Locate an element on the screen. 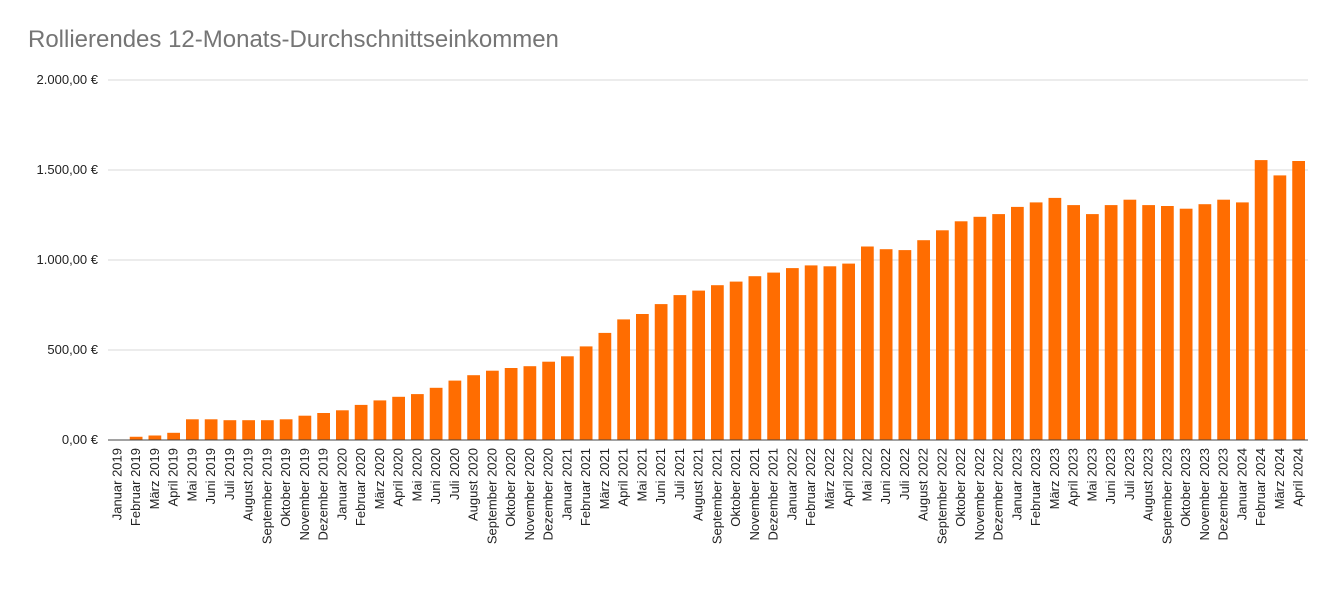 This screenshot has width=1336, height=590. x-tick-label: Februar 2019 is located at coordinates (135, 487).